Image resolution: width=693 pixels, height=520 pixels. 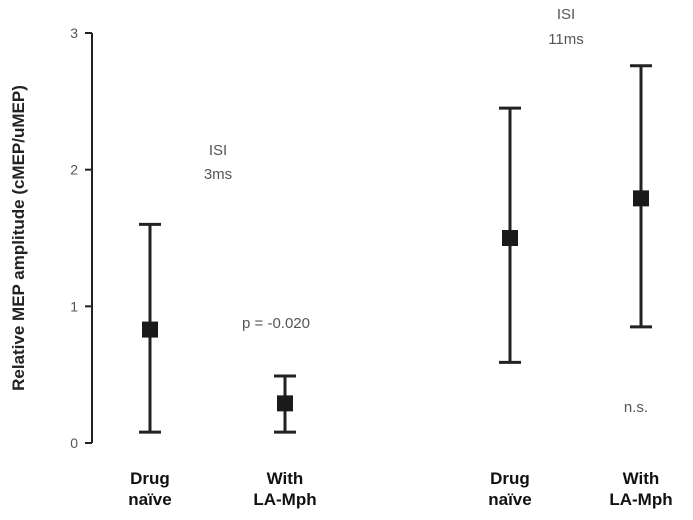 What do you see at coordinates (74, 443) in the screenshot?
I see `y-tick-label: 0` at bounding box center [74, 443].